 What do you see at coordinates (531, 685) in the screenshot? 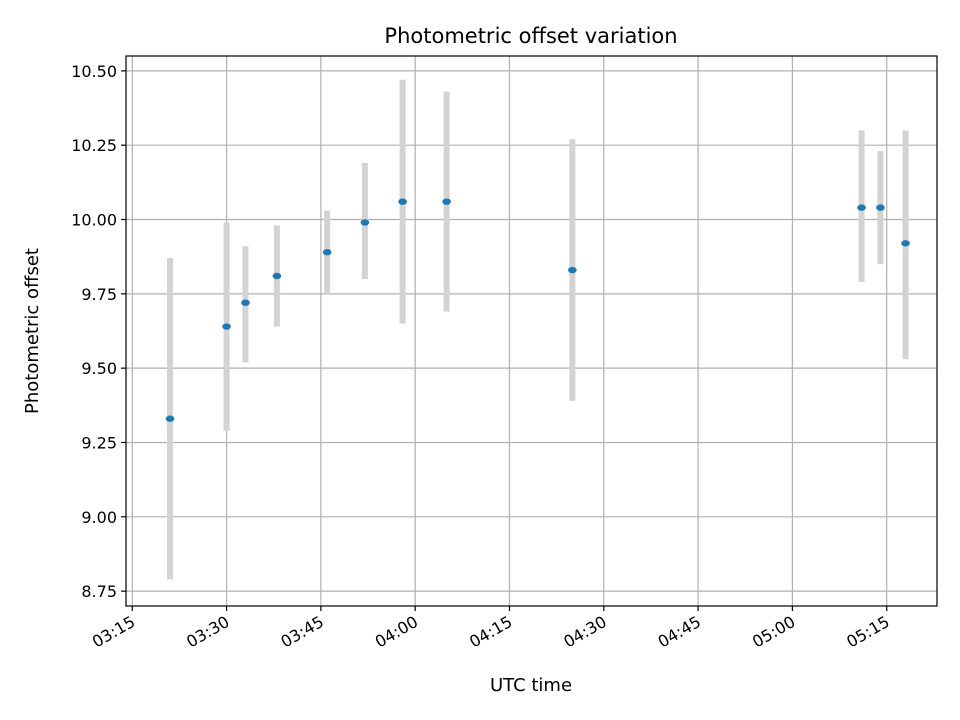
I see `x-axis-label: UTC time` at bounding box center [531, 685].